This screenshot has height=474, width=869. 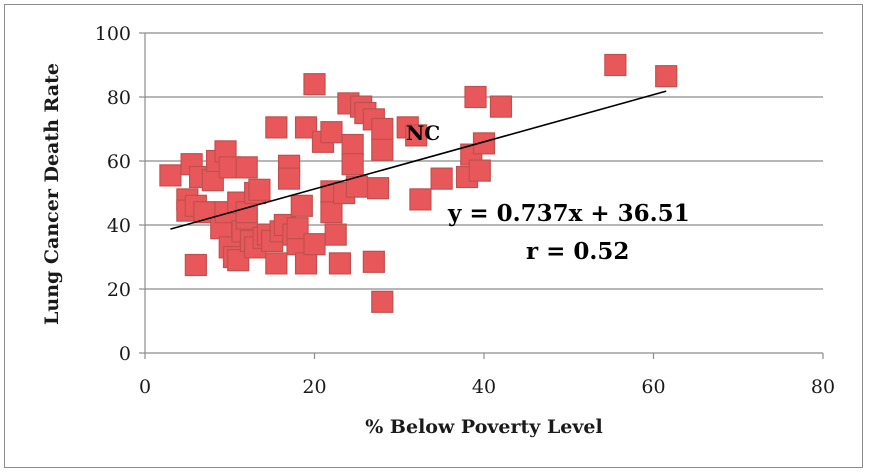 What do you see at coordinates (653, 387) in the screenshot?
I see `x-tick-label-60: 60` at bounding box center [653, 387].